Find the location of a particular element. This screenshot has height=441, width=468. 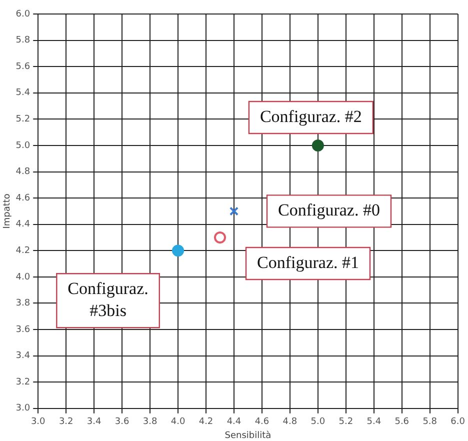

x-tick-label: 3.2 is located at coordinates (66, 422).